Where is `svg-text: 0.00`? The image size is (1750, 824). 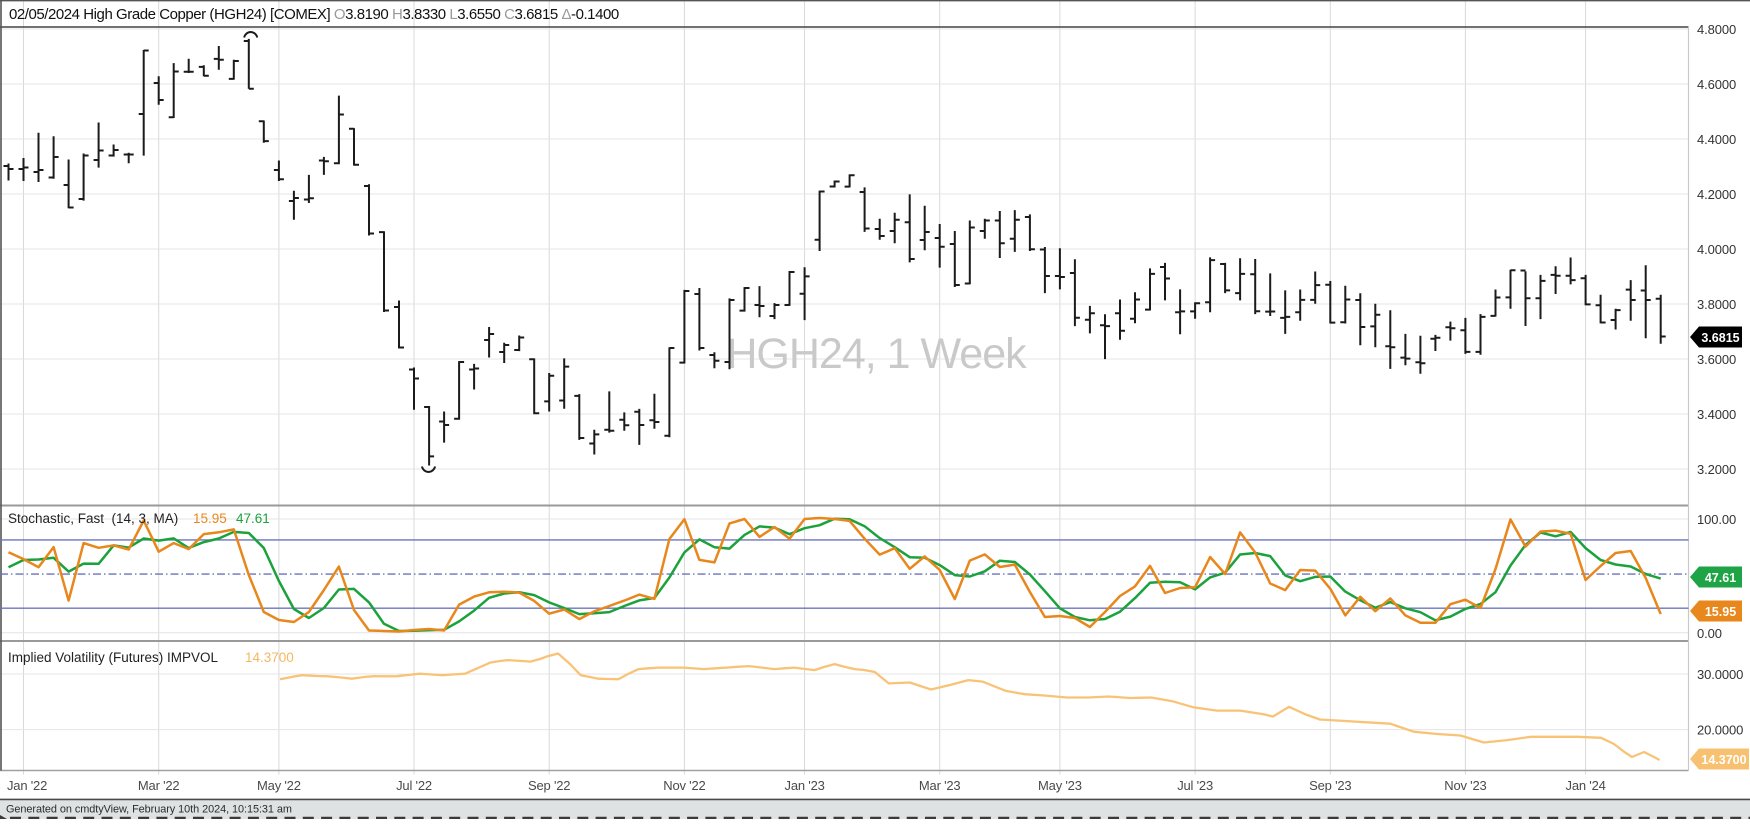 svg-text: 0.00 is located at coordinates (1709, 633).